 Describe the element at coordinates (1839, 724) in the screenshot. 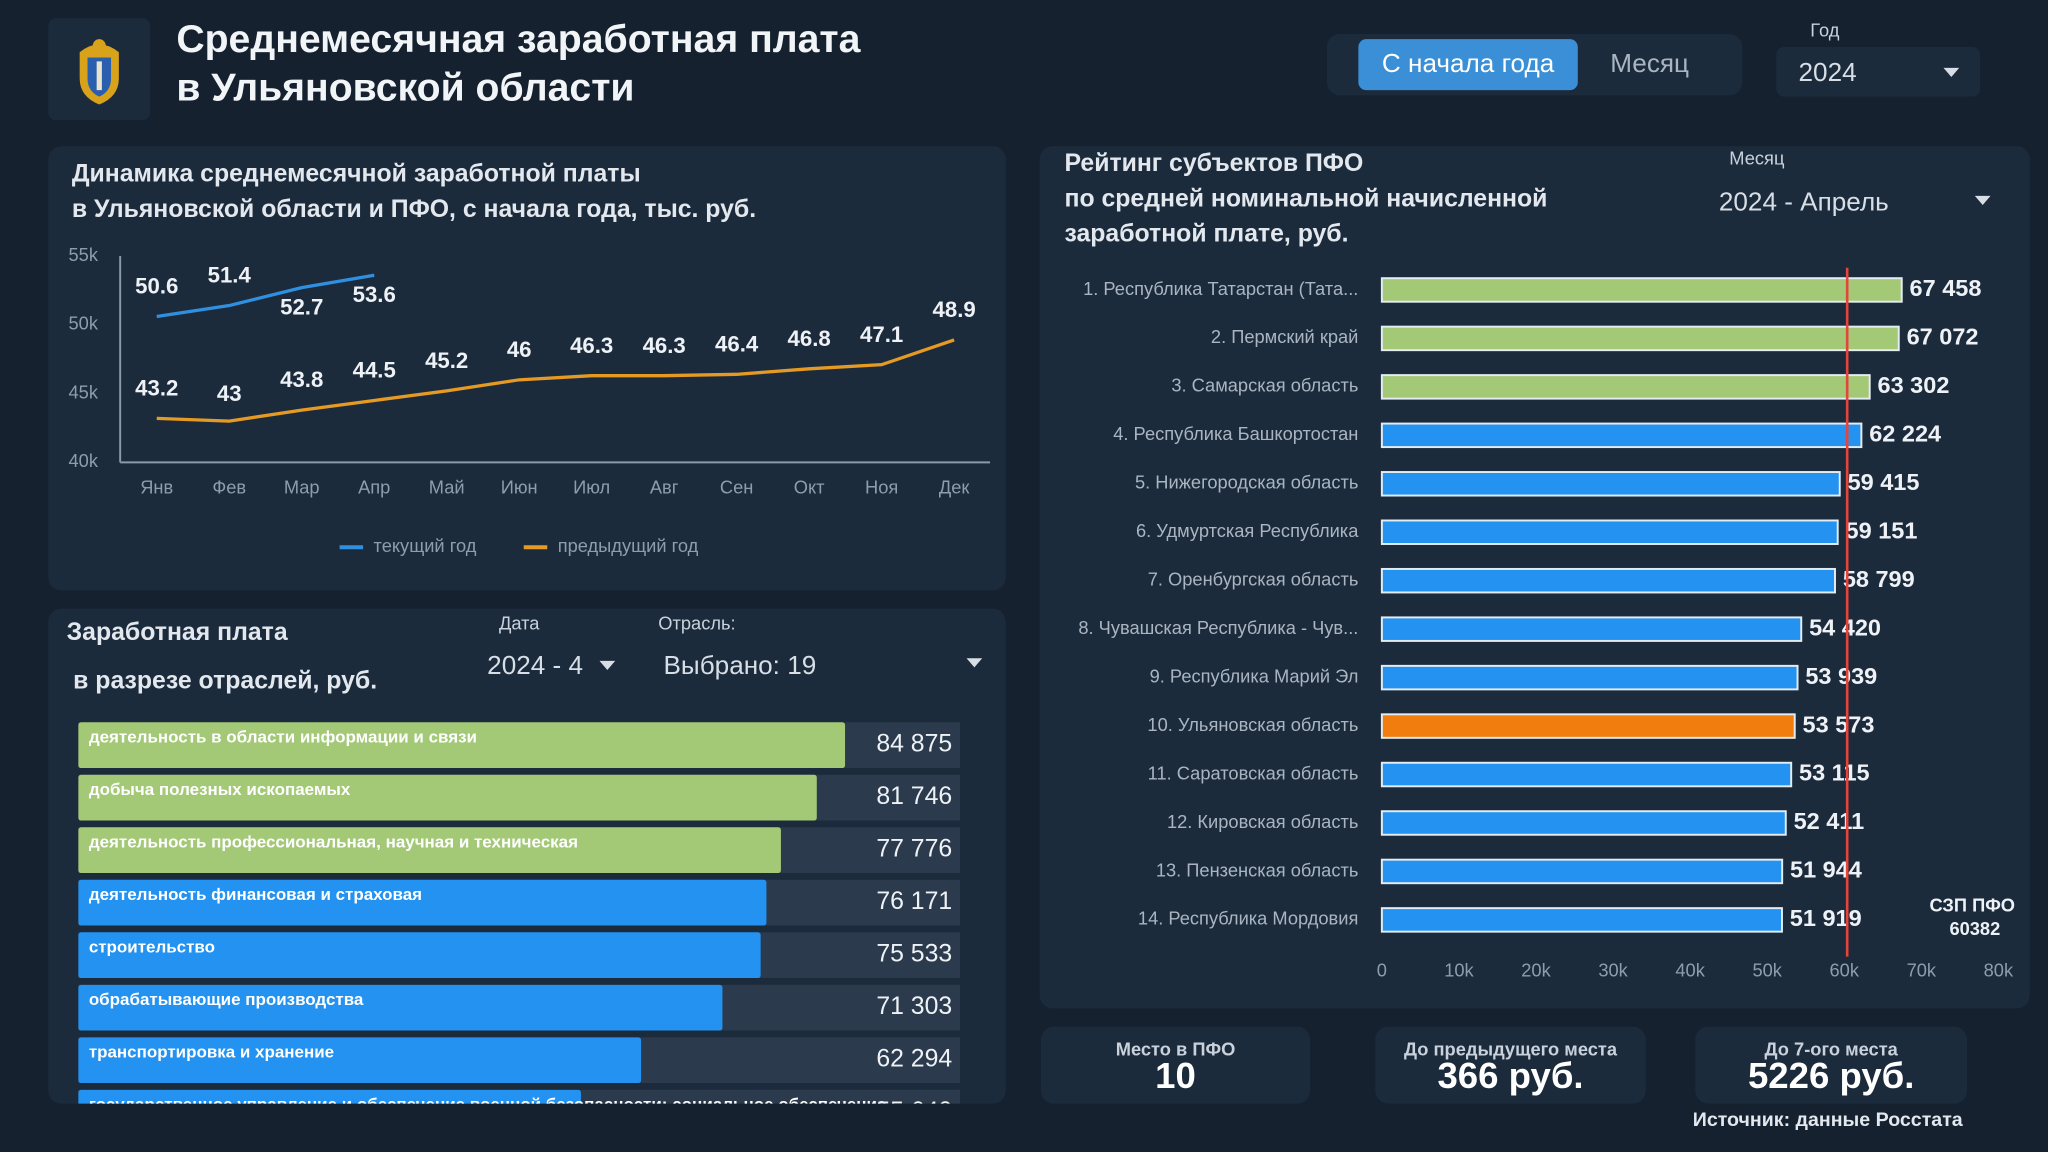

I see `value-label: 53 573` at that location.